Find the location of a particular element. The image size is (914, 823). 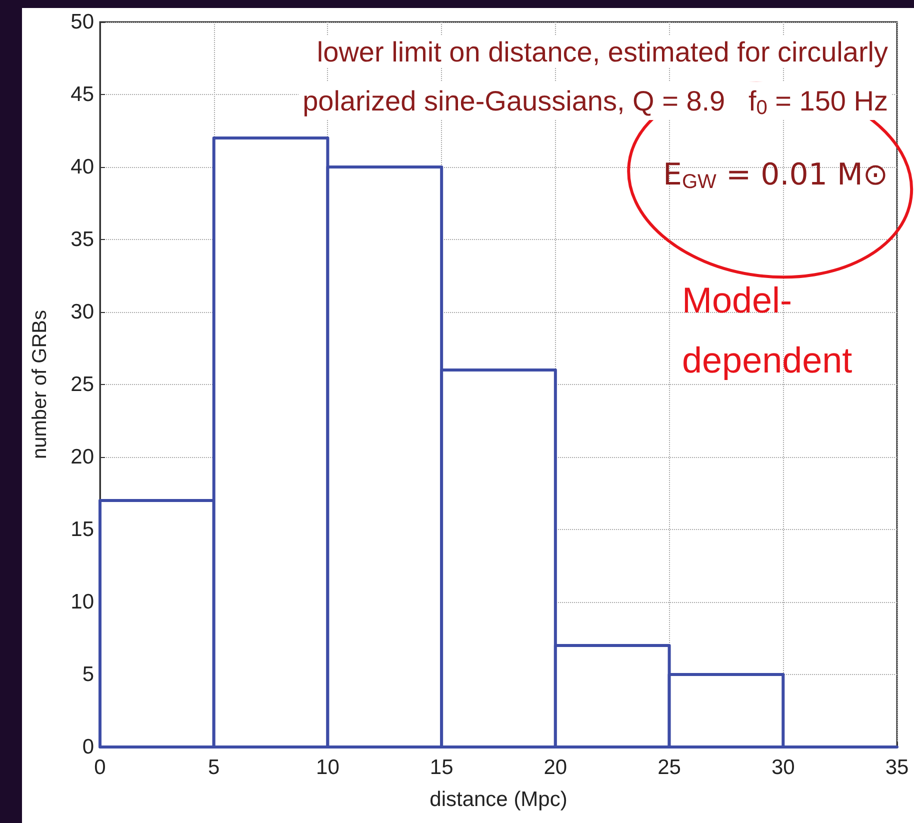

x-tick-label: 15 is located at coordinates (442, 767).